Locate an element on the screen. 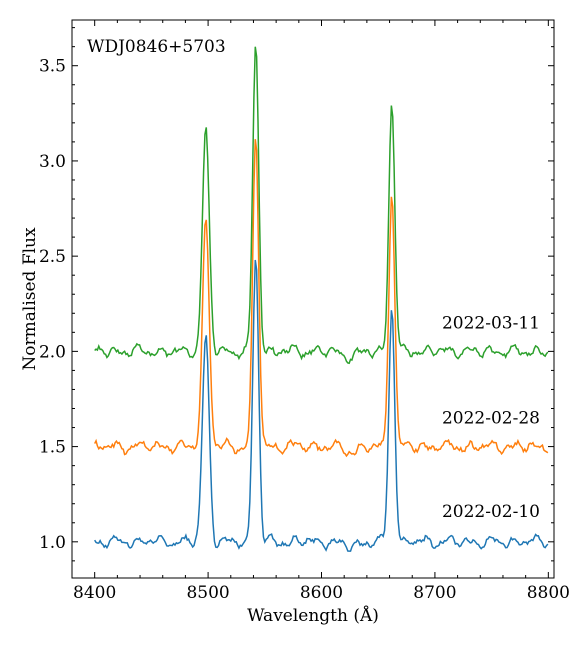 Image resolution: width=576 pixels, height=648 pixels. x-tick-label: 8700 is located at coordinates (434, 593).